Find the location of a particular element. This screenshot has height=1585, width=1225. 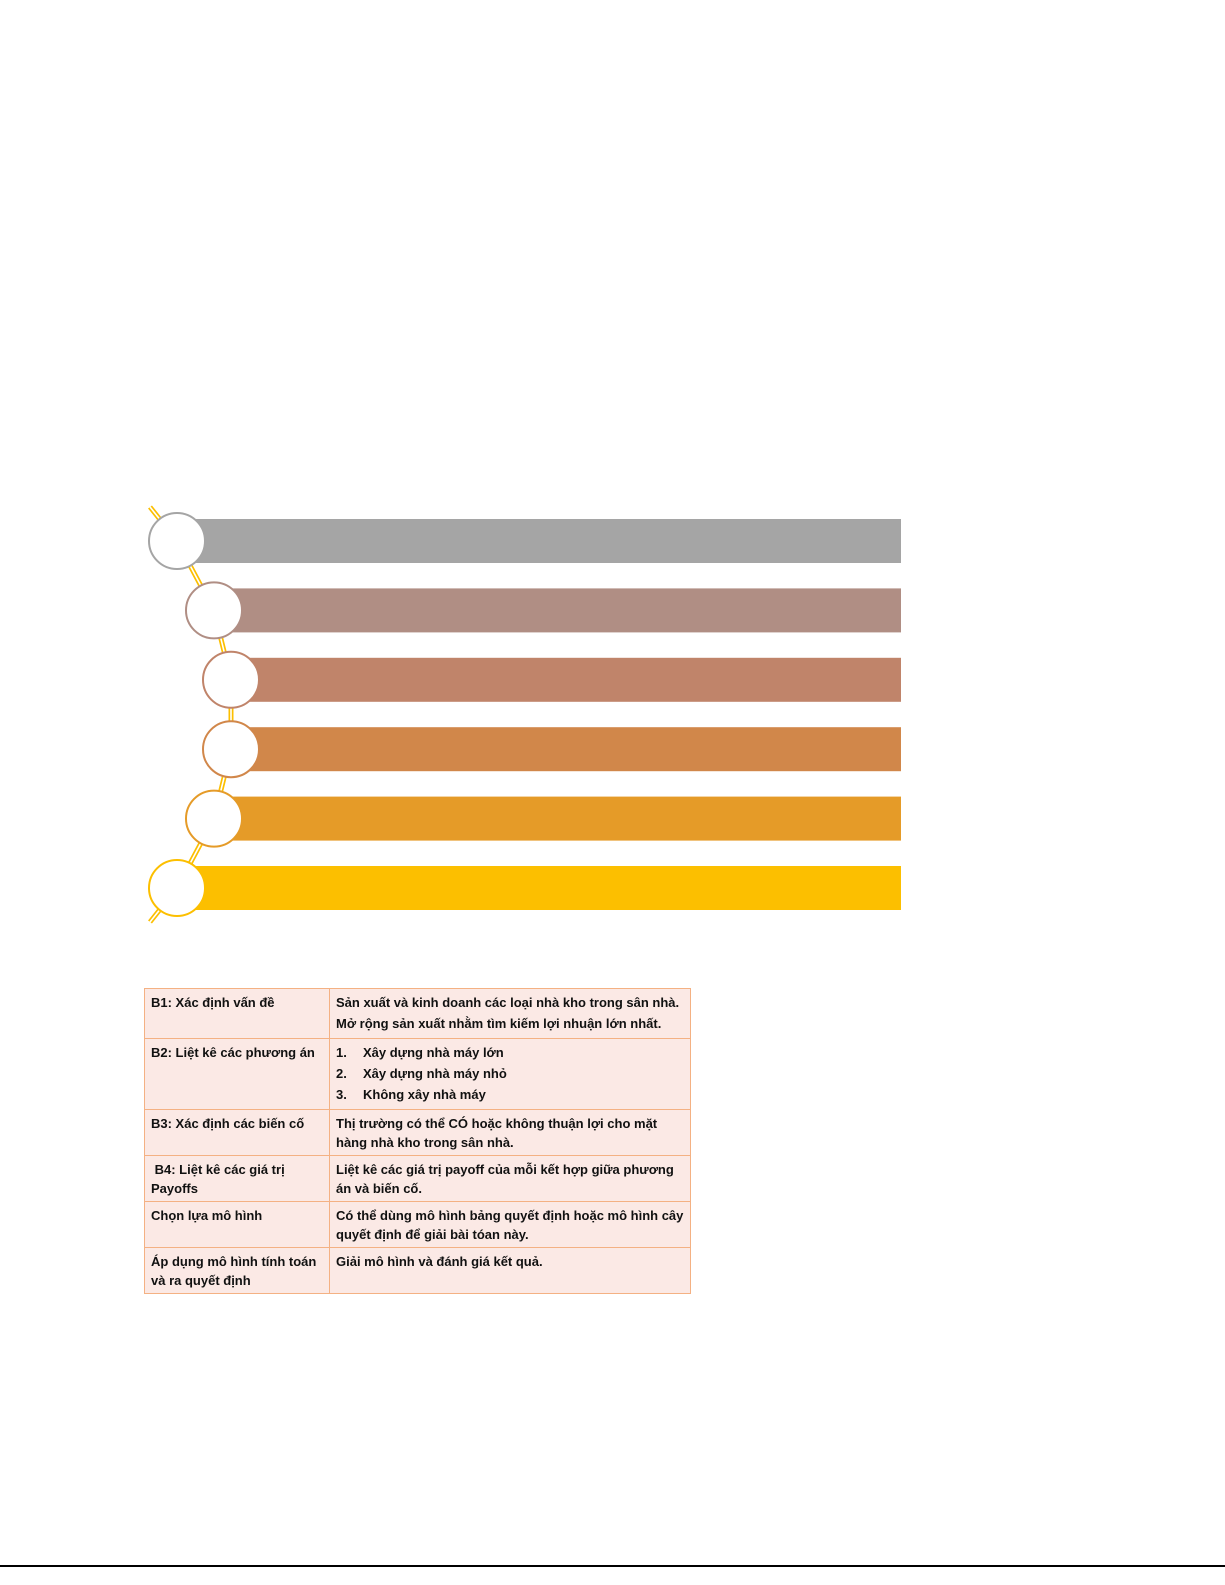

list-number: 2. is located at coordinates (341, 1073).